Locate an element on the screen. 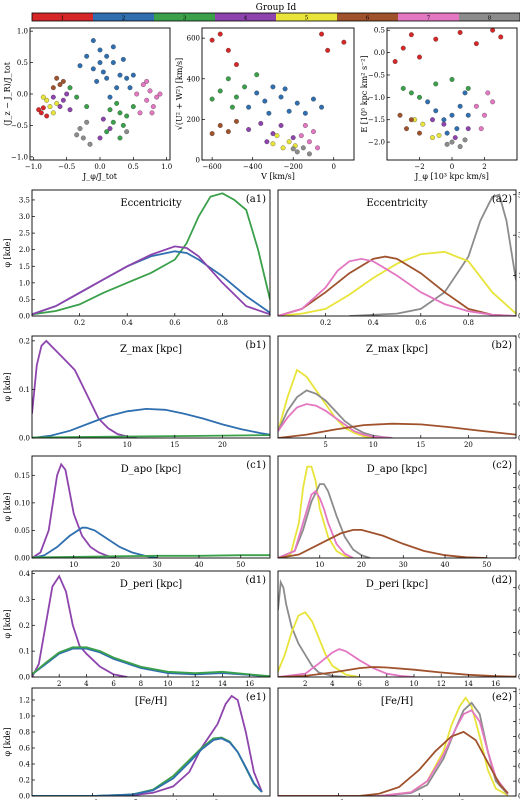 The height and width of the screenshot is (800, 520). y-tick-label: 1.0 is located at coordinates (24, 283).